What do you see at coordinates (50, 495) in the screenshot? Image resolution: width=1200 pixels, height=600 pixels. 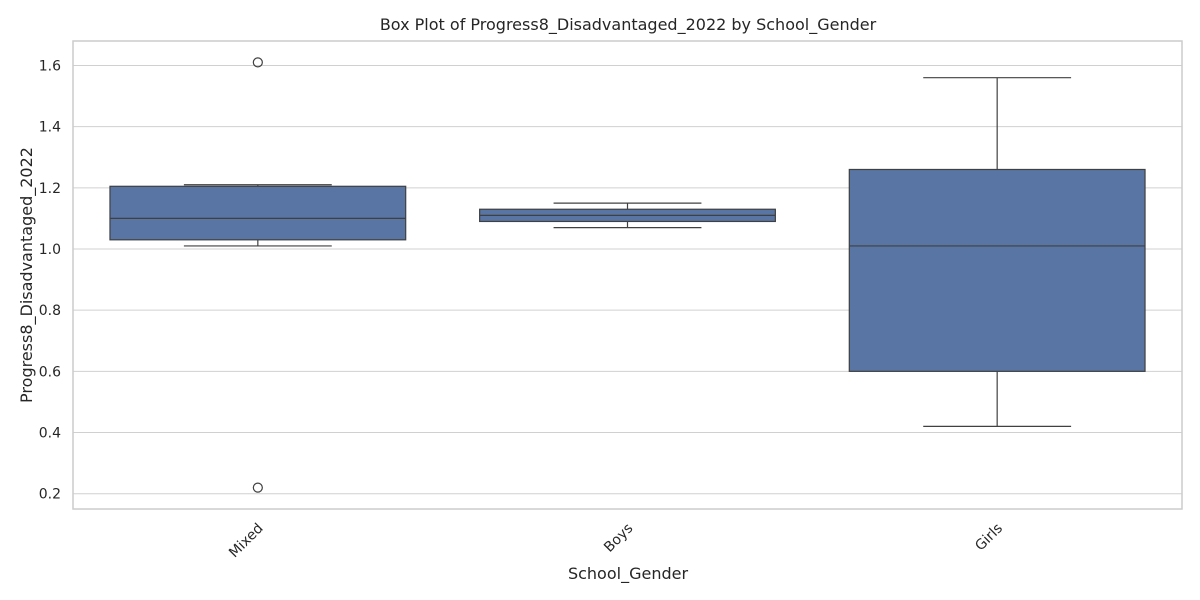 I see `y-tick-label: 0.2` at bounding box center [50, 495].